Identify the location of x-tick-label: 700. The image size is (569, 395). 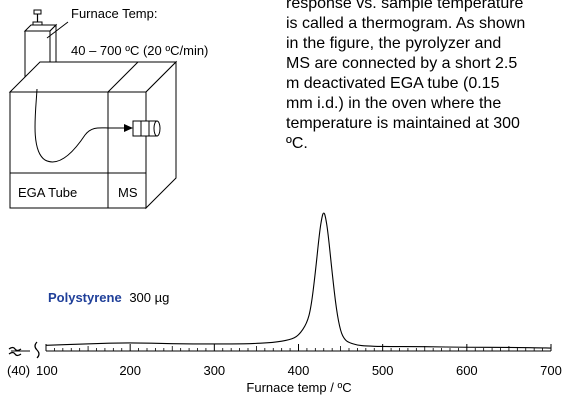
(551, 370).